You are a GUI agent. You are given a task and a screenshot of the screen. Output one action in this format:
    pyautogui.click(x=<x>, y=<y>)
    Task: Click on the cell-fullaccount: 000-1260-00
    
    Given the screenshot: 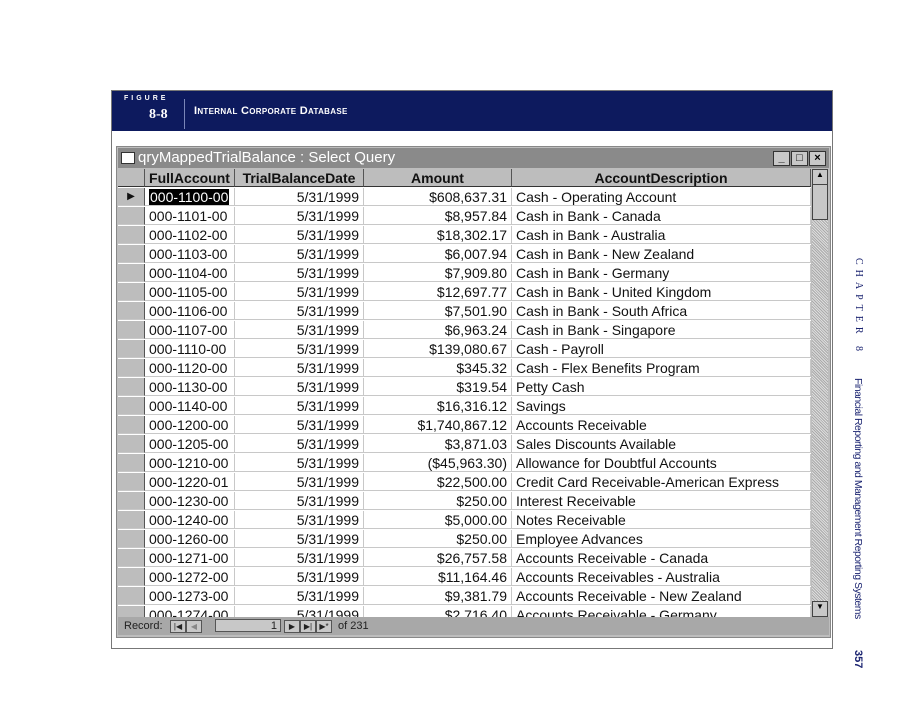 What is the action you would take?
    pyautogui.click(x=190, y=539)
    